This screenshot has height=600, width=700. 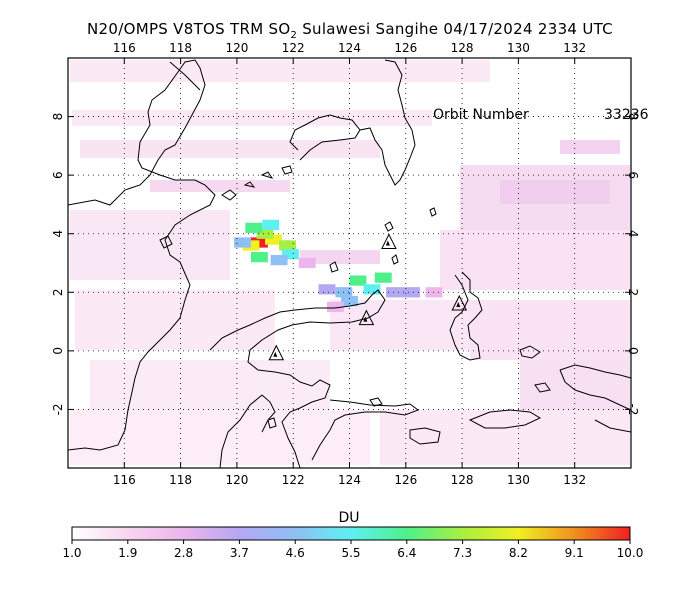 What do you see at coordinates (58, 409) in the screenshot?
I see `lat-label-left: -2` at bounding box center [58, 409].